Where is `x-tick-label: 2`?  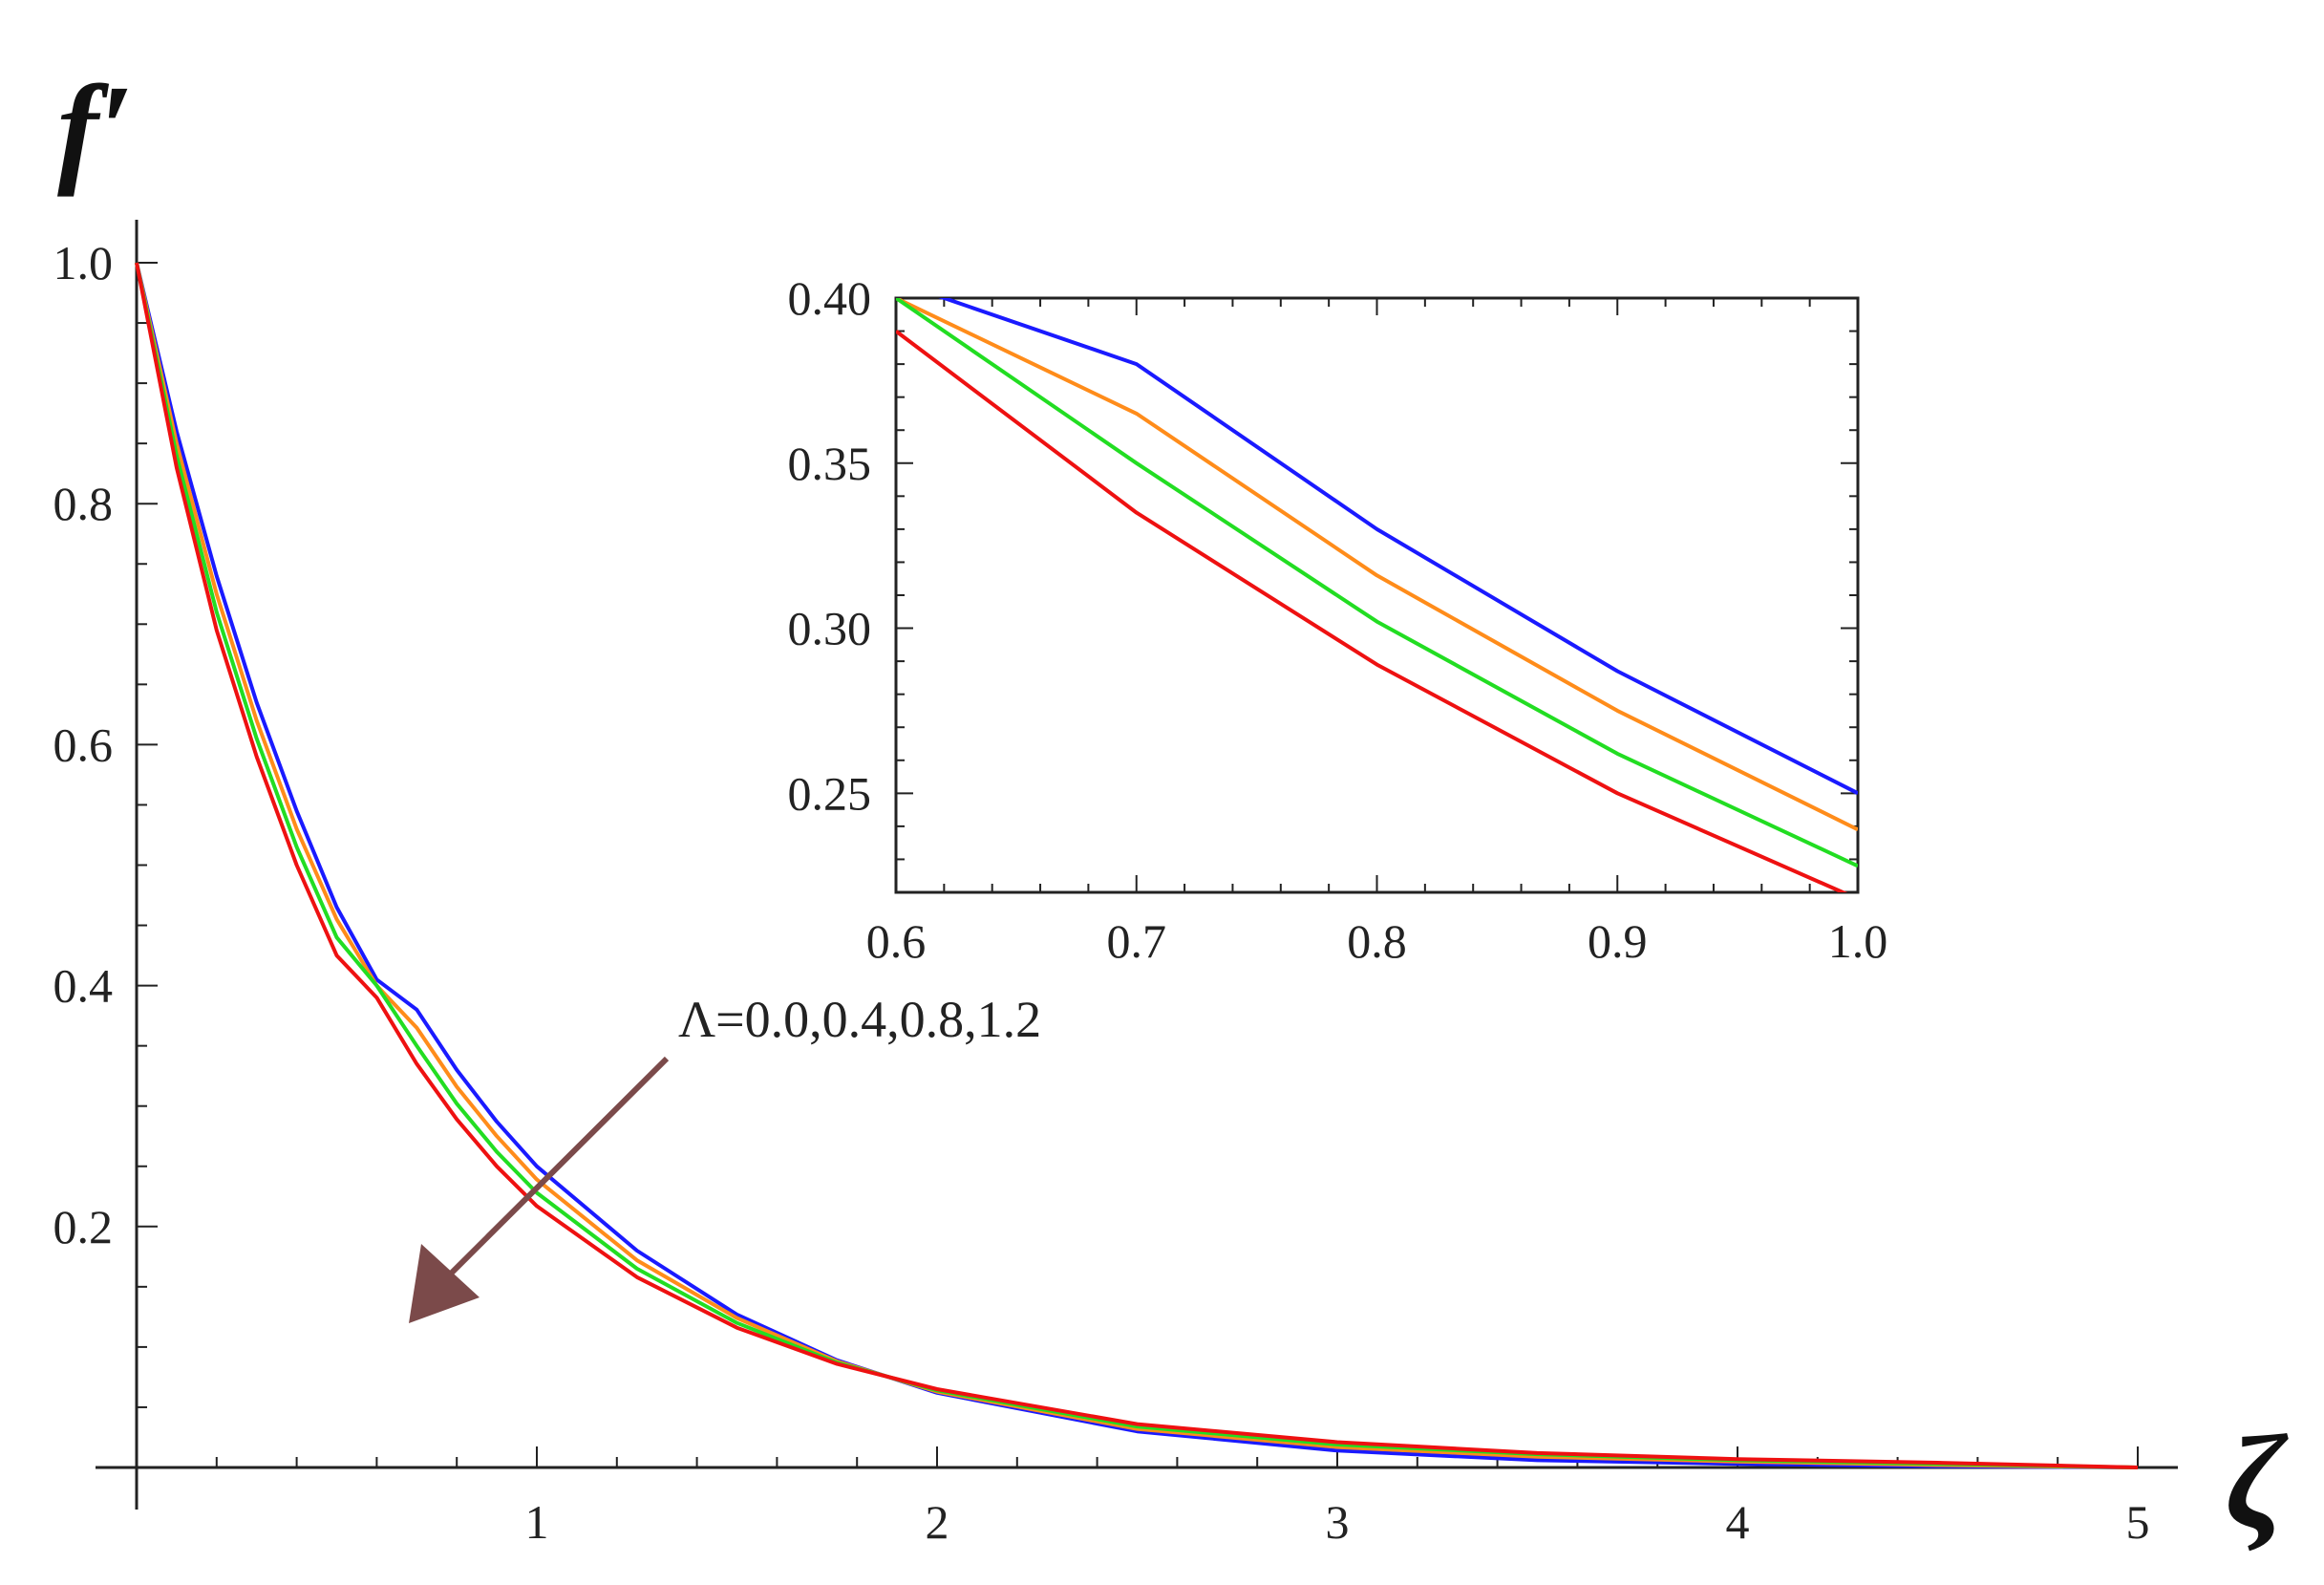 x-tick-label: 2 is located at coordinates (937, 1522).